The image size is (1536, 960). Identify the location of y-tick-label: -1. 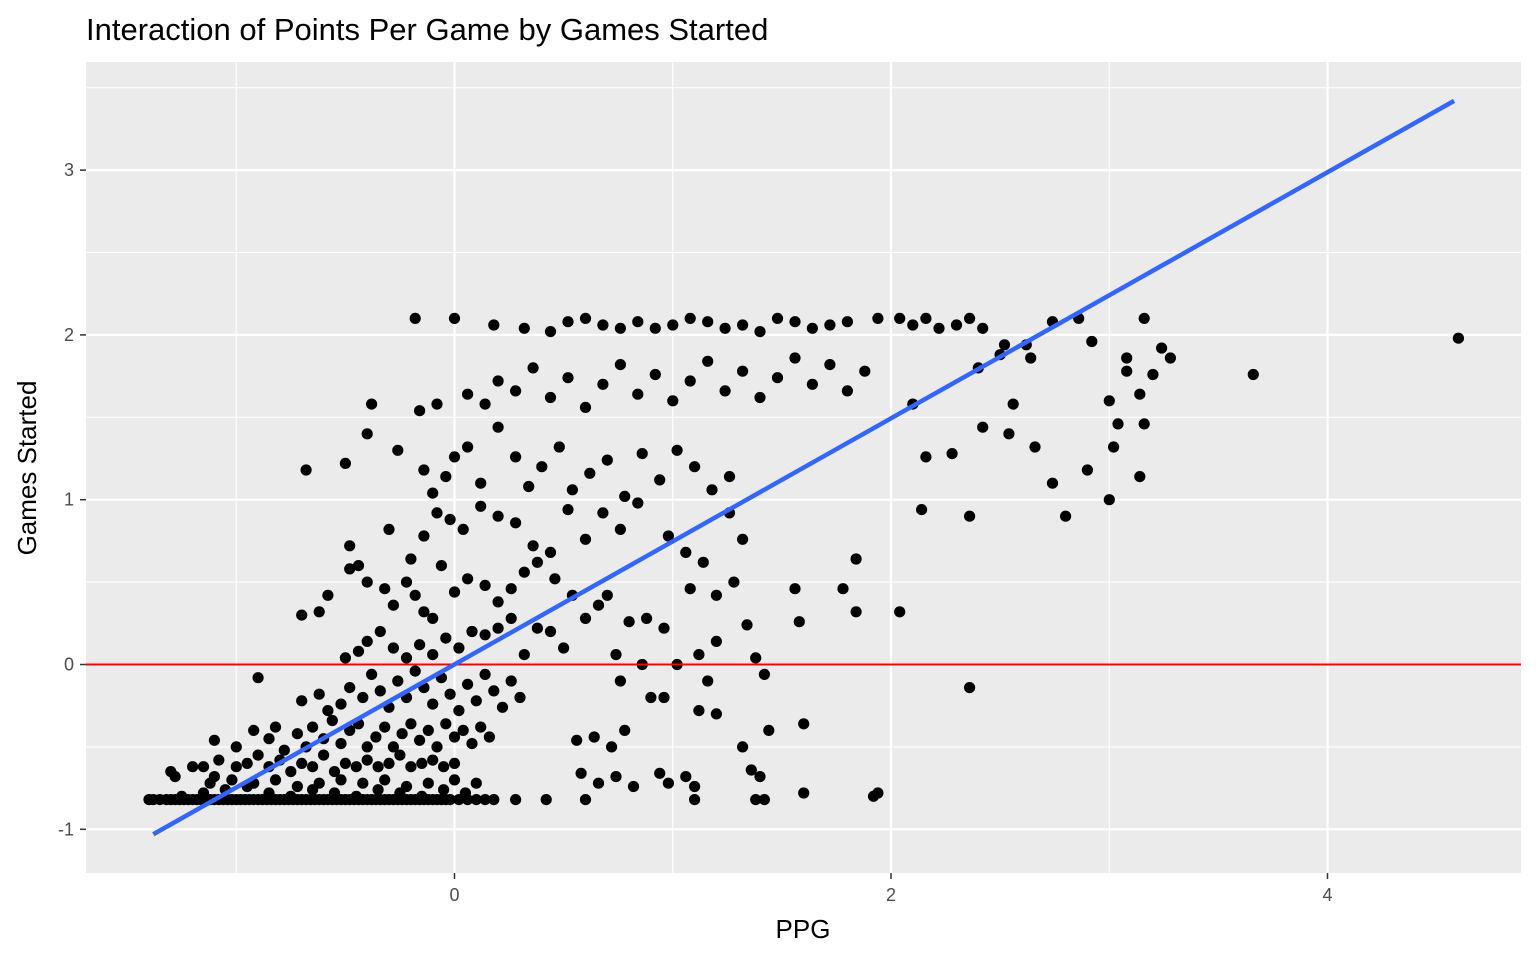
(66, 829).